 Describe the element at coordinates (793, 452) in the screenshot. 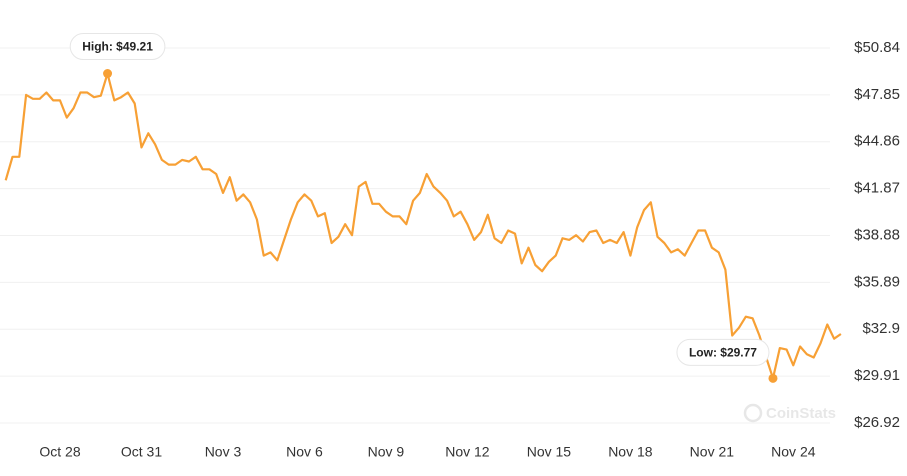

I see `x-tick-label: Nov 24` at that location.